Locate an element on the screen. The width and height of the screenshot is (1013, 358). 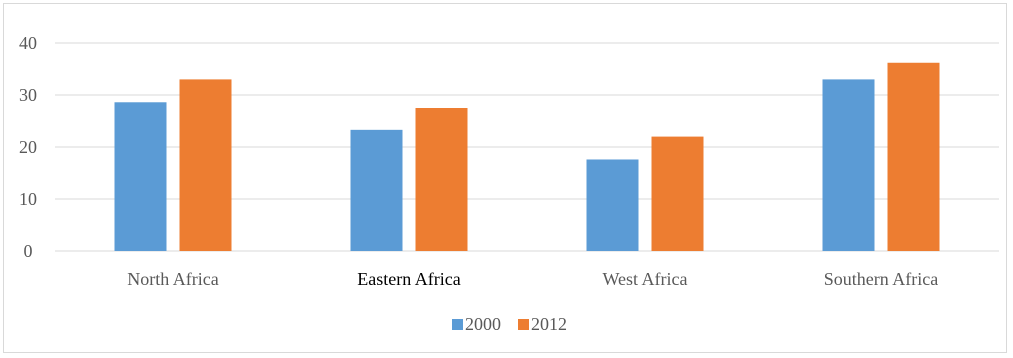
y-axis-ticks: 0 10 20 30 40 is located at coordinates (28, 147).